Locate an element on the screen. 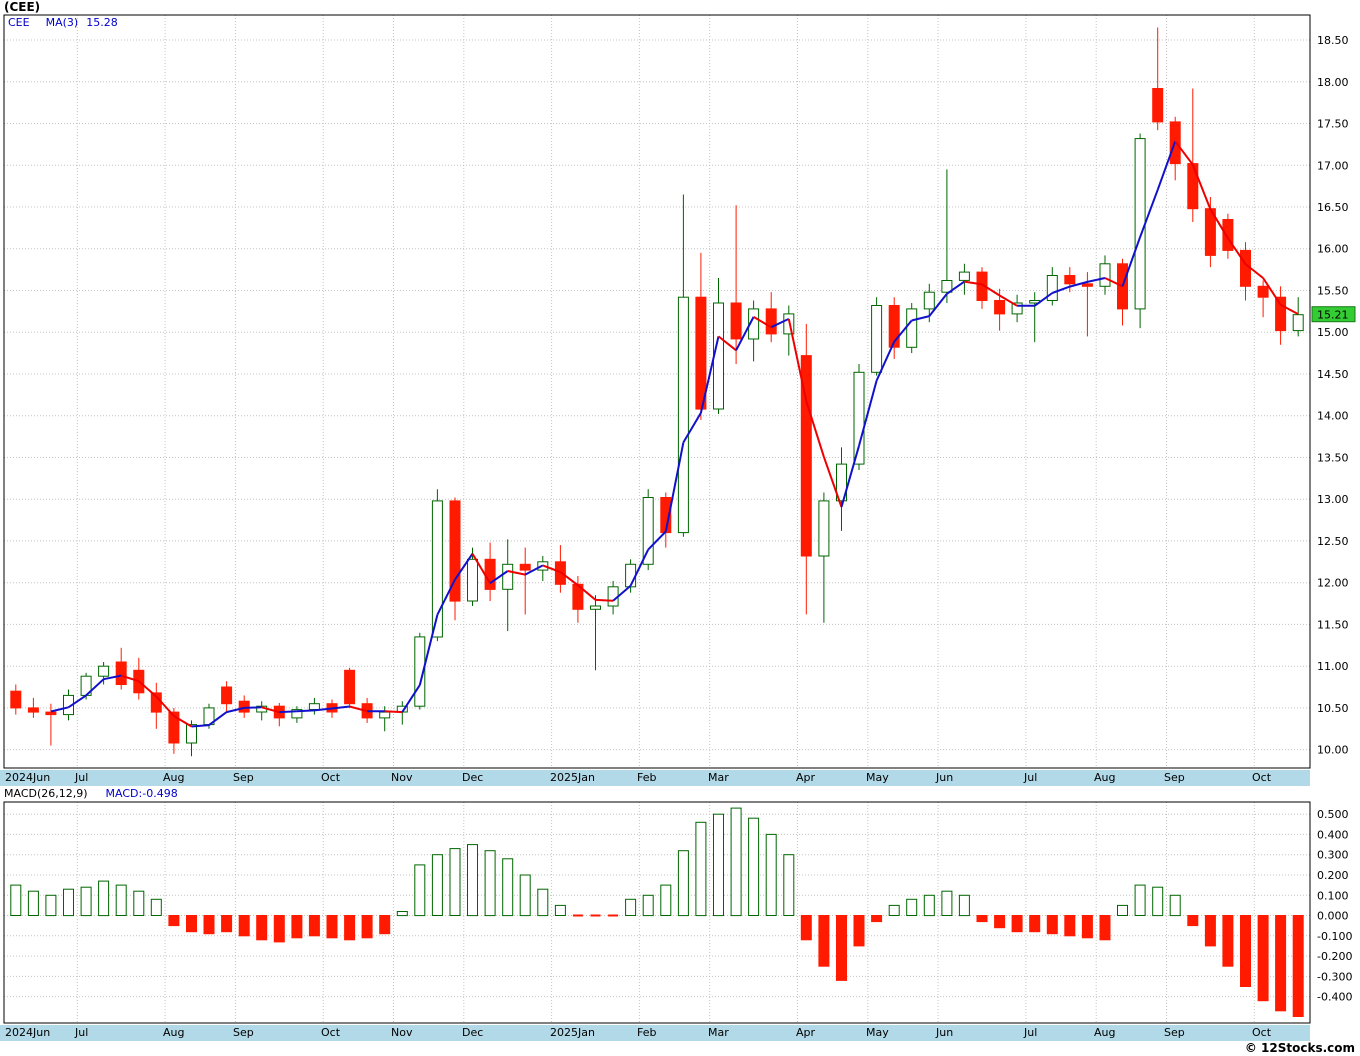  svg-text: 18.00 is located at coordinates (1333, 82).